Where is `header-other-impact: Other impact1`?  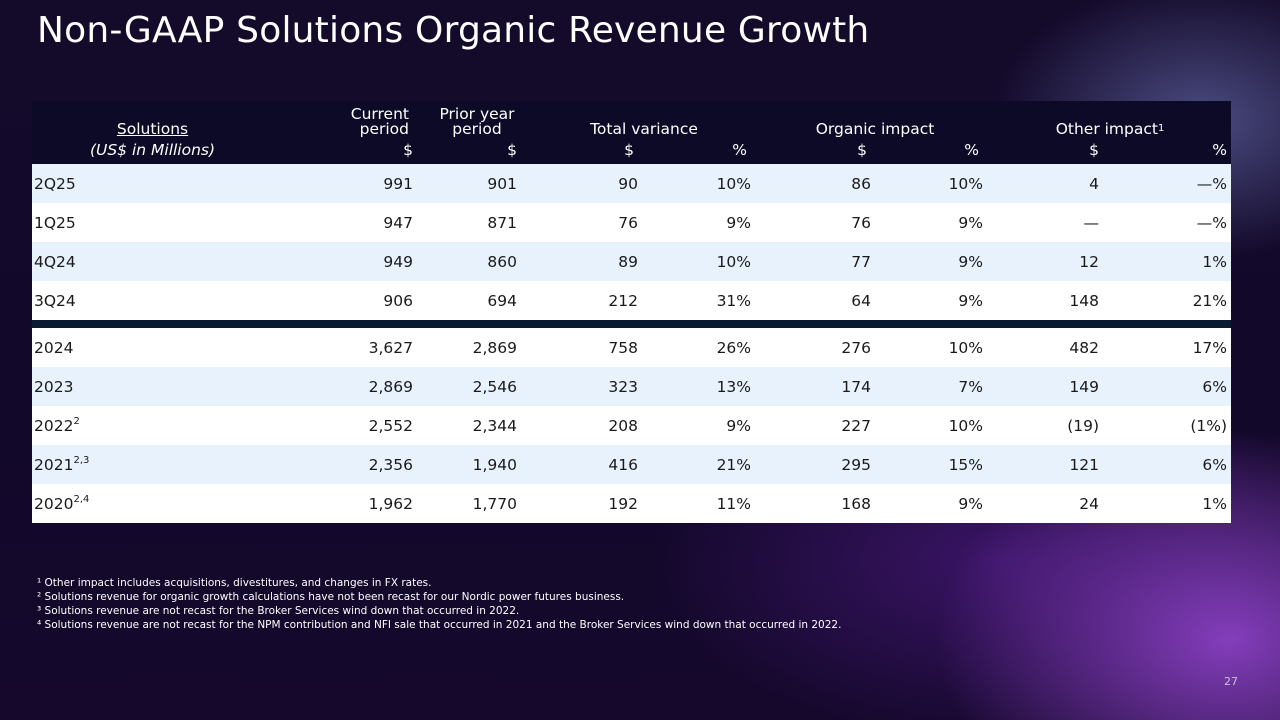
header-other-impact: Other impact1 is located at coordinates (1110, 129).